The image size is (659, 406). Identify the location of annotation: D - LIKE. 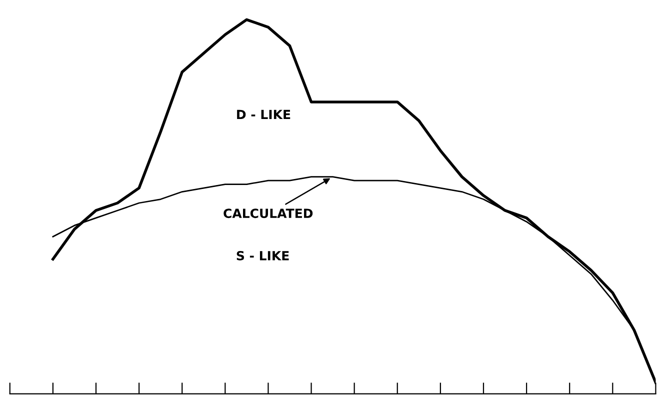
(263, 115).